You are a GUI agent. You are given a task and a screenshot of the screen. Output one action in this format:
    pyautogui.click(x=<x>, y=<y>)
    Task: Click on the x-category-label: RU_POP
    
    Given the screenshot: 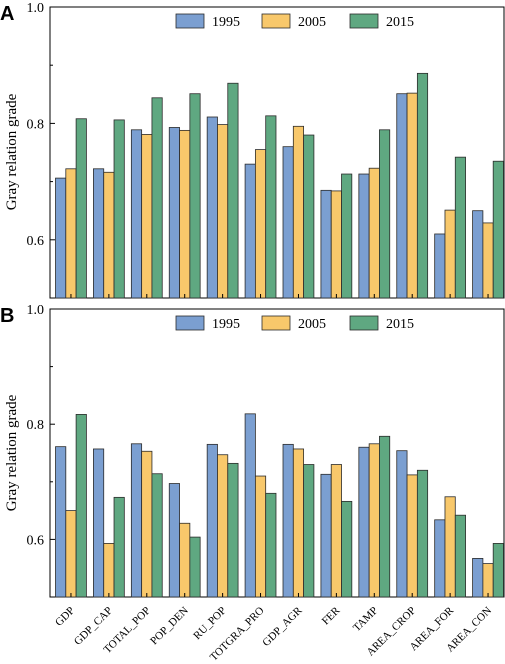 What is the action you would take?
    pyautogui.click(x=209, y=623)
    